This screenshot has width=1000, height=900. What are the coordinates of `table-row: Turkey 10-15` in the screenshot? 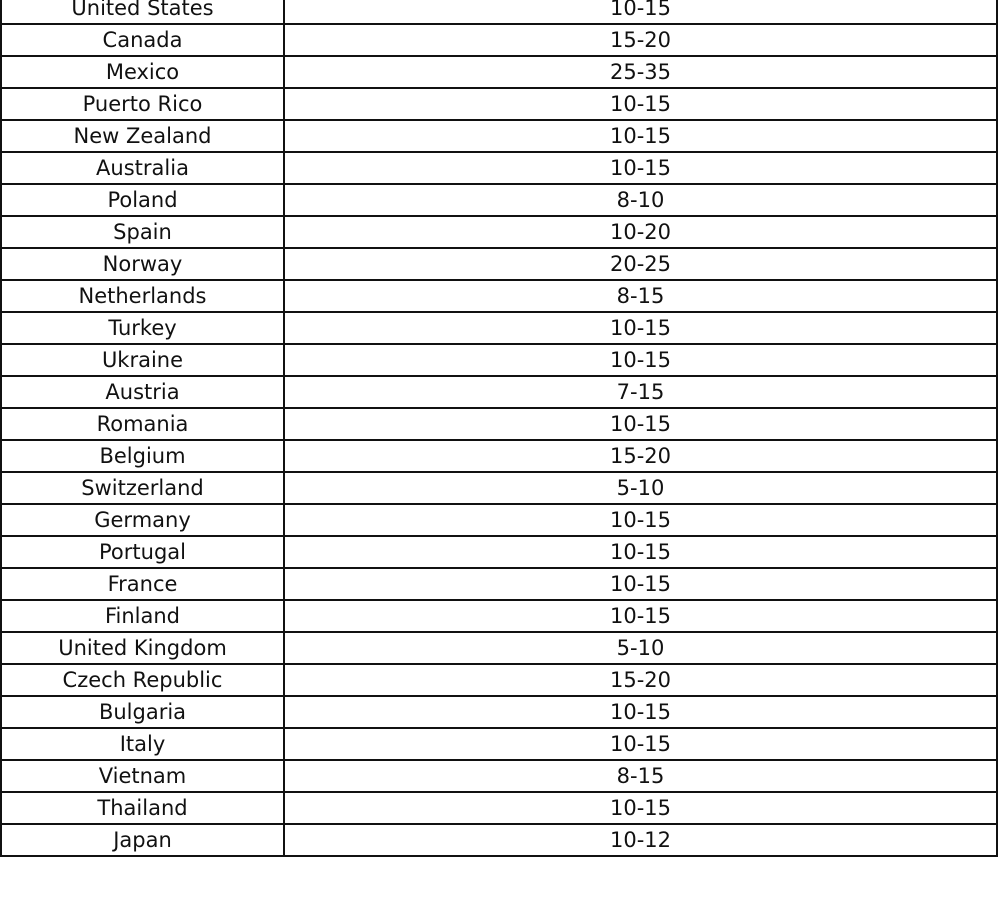 It's located at (499, 328).